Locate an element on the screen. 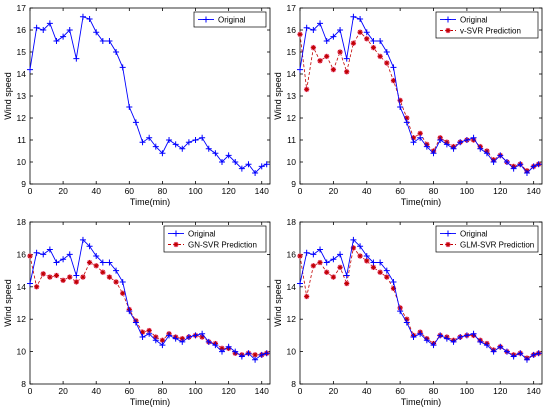 The width and height of the screenshot is (550, 415). y-tick-label: 15 is located at coordinates (292, 52).